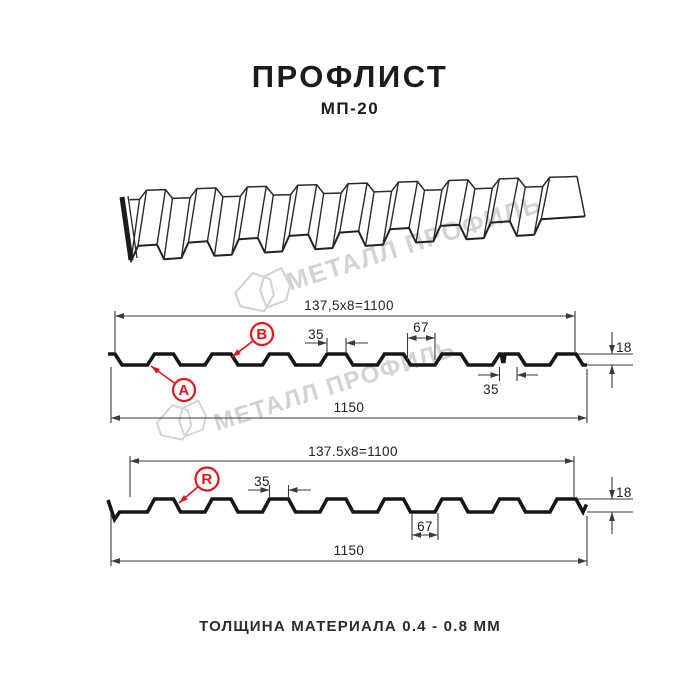 The width and height of the screenshot is (700, 700). What do you see at coordinates (352, 470) in the screenshot?
I see `dim-cover-width: 137.5x8=1100` at bounding box center [352, 470].